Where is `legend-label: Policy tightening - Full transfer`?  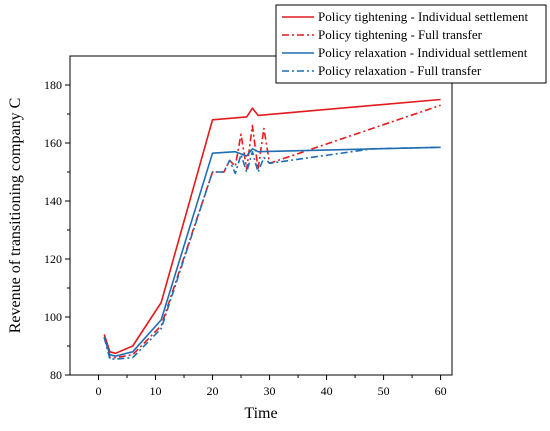
legend-label: Policy tightening - Full transfer is located at coordinates (400, 34).